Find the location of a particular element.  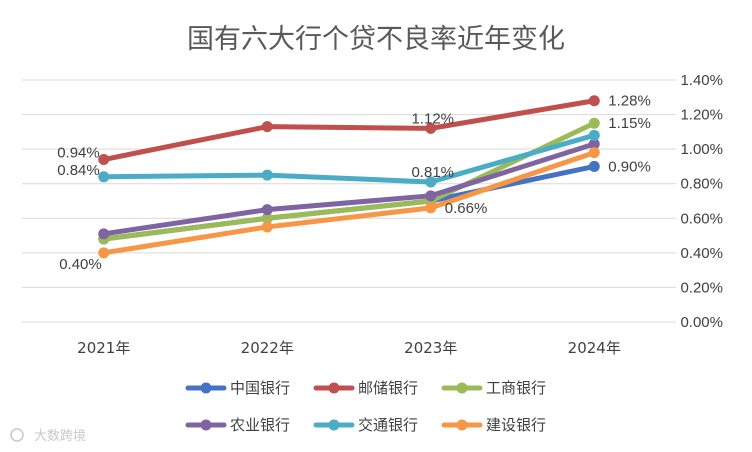

legend-item: 农业银行 is located at coordinates (237, 425).